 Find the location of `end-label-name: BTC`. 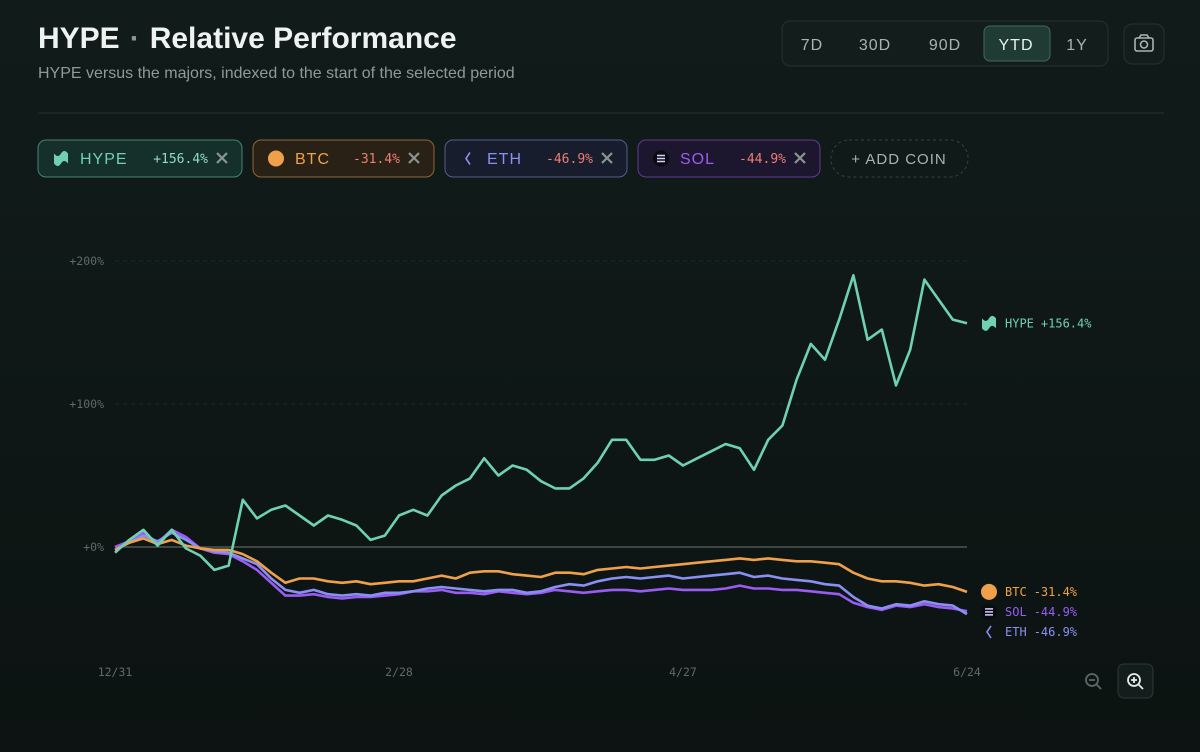

end-label-name: BTC is located at coordinates (1016, 592).